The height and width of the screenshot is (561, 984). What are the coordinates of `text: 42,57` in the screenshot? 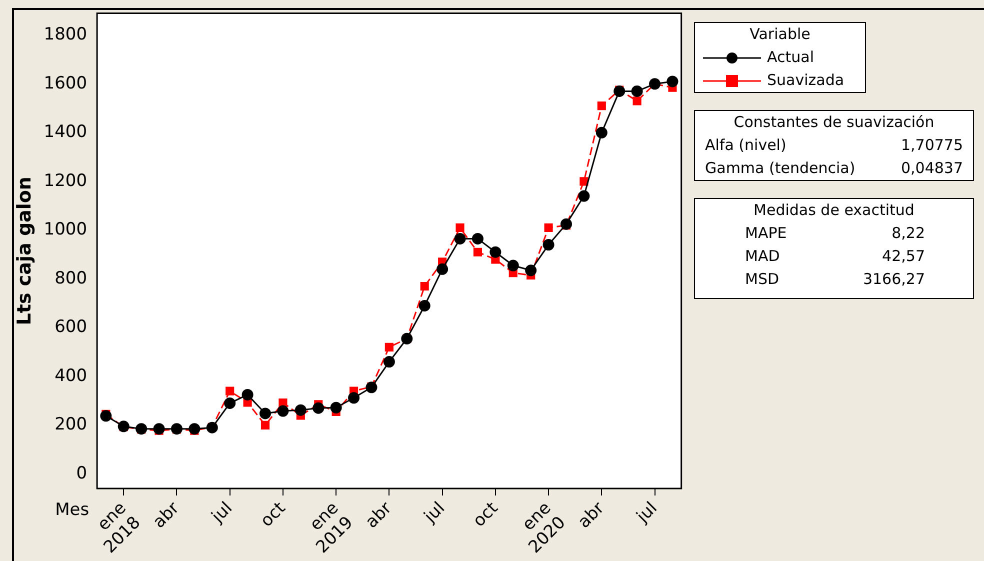 It's located at (903, 256).